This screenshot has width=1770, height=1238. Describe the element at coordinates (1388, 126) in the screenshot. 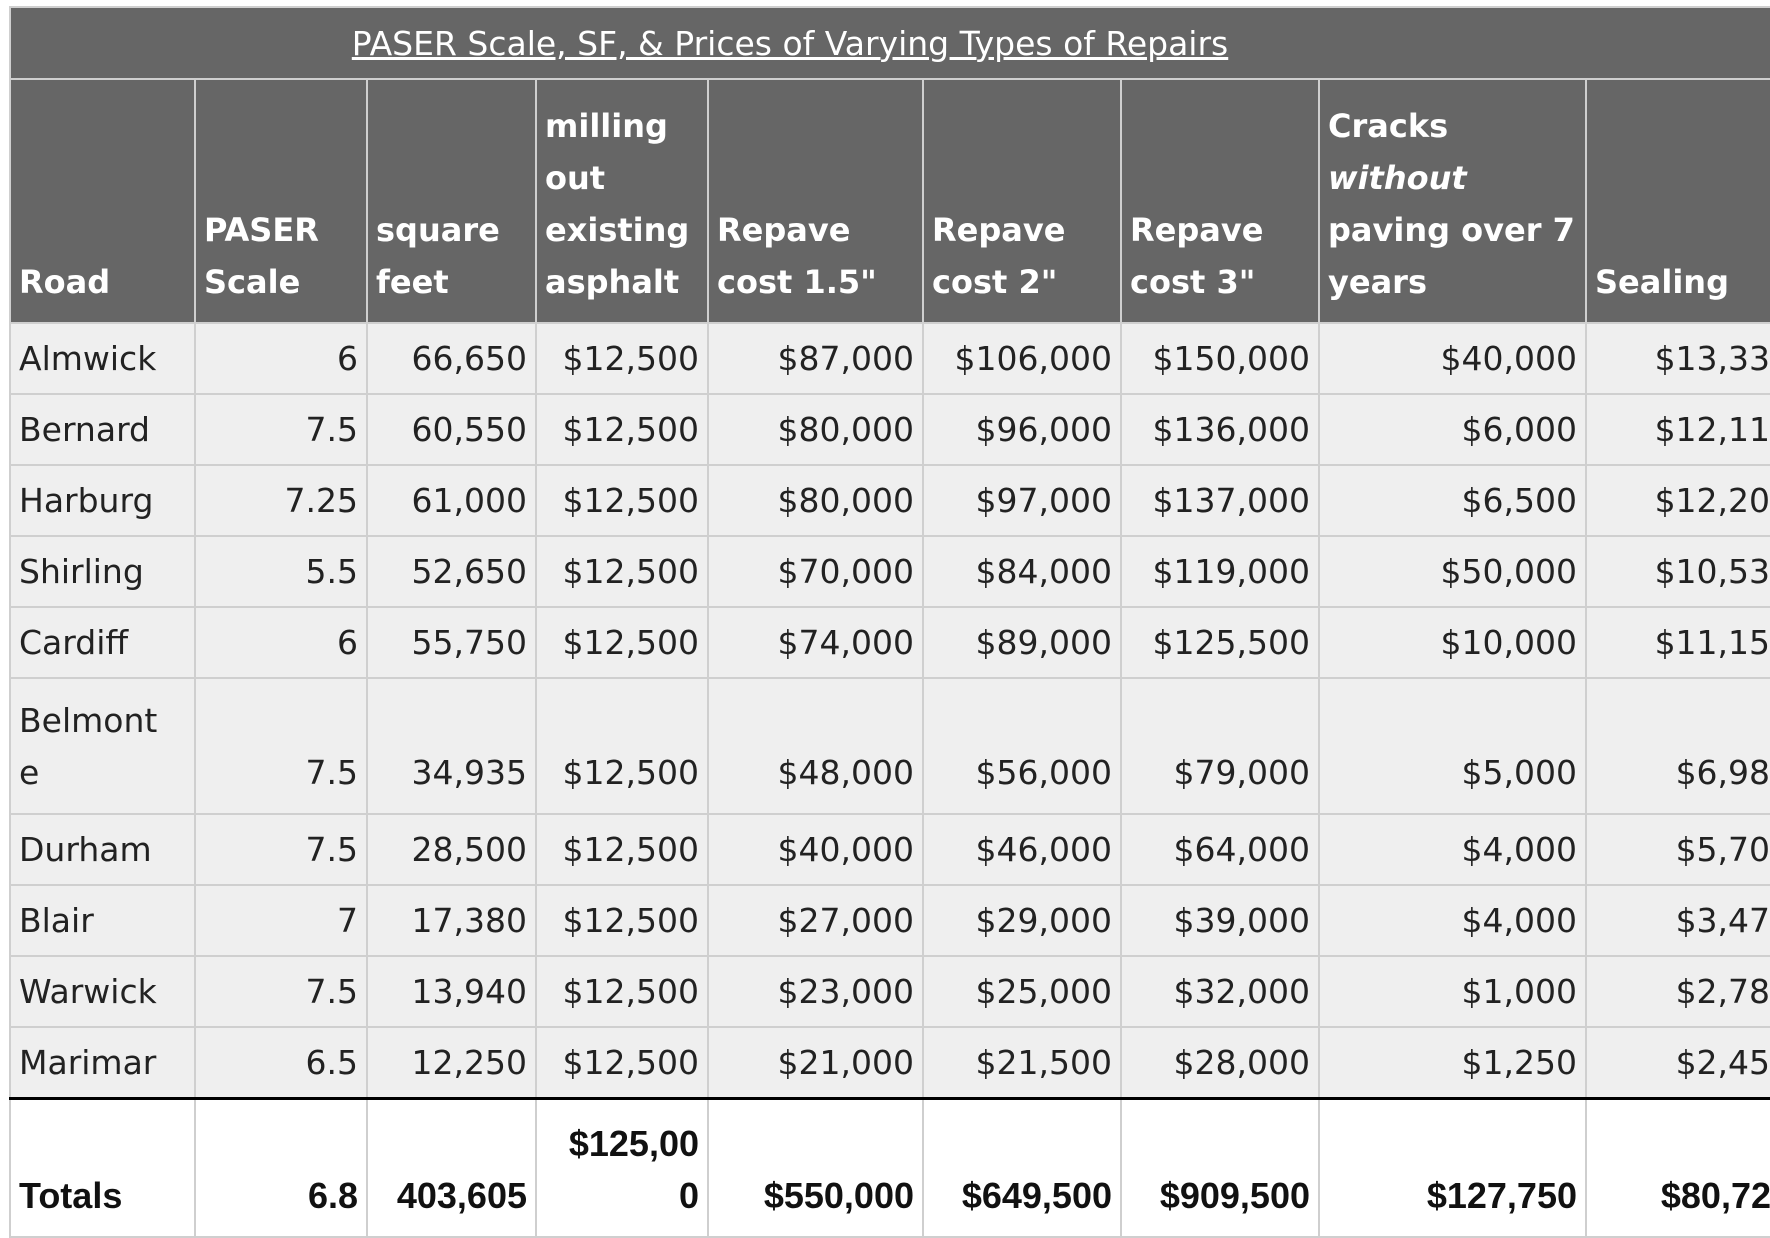

I see `header-cracks-1: Cracks` at that location.